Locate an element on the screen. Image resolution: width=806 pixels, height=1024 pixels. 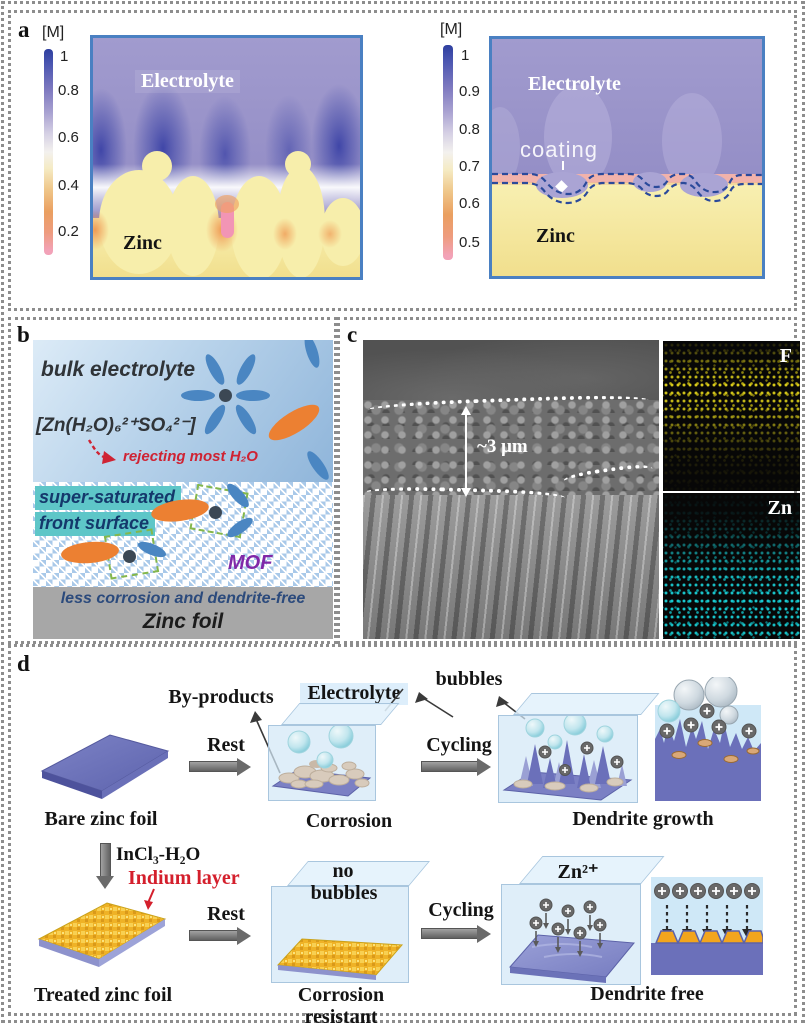
thickness-label: ~3 μm is located at coordinates (502, 446).